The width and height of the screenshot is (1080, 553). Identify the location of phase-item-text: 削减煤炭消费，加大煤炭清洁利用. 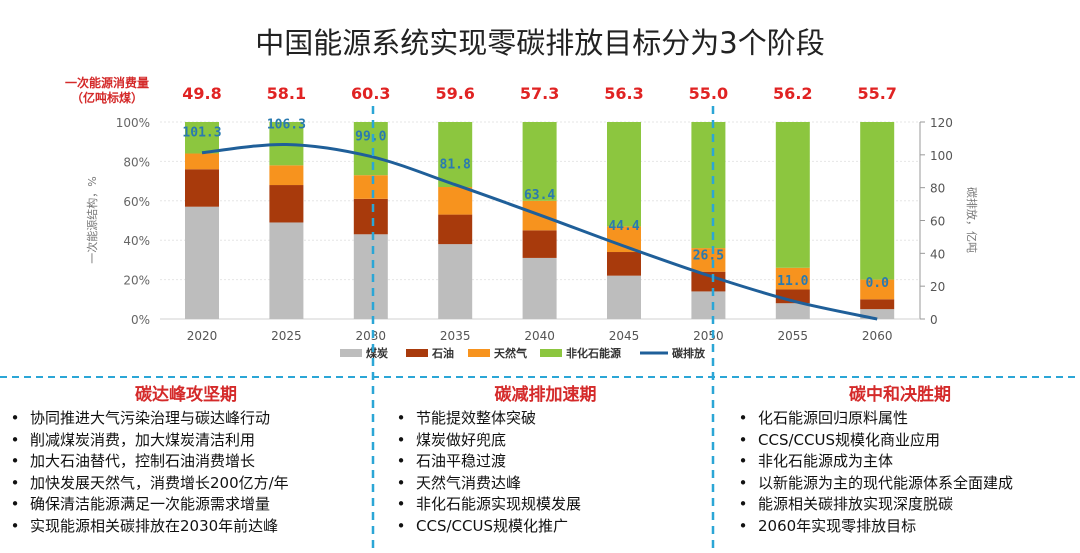
(143, 439).